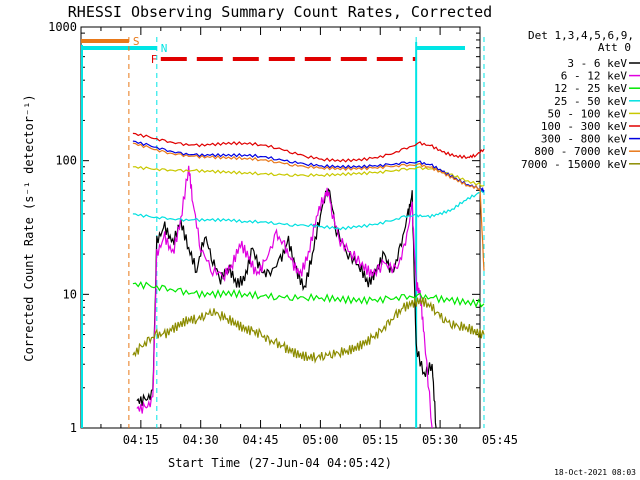  What do you see at coordinates (73, 428) in the screenshot?
I see `y-tick-label: 1` at bounding box center [73, 428].